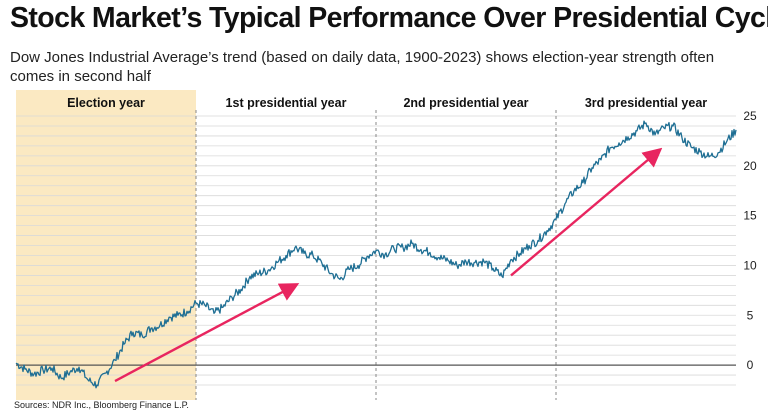 The width and height of the screenshot is (768, 419). I want to click on y-tick-label: 15, so click(750, 216).